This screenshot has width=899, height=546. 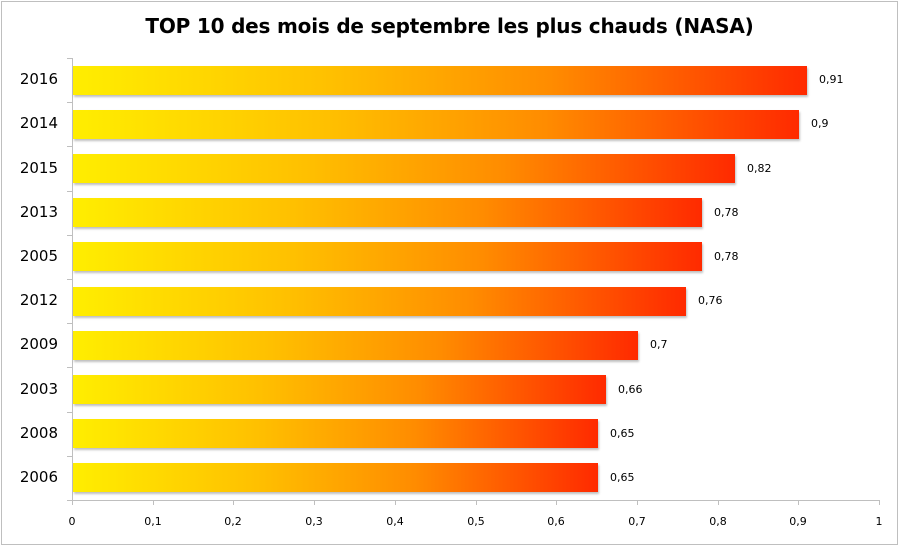 What do you see at coordinates (710, 300) in the screenshot?
I see `value-label: 0,76` at bounding box center [710, 300].